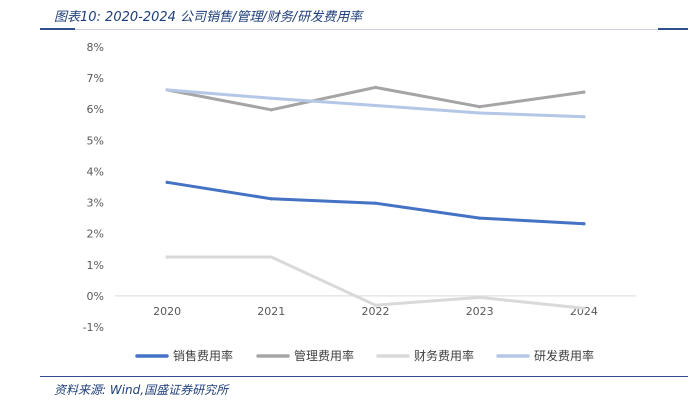 The height and width of the screenshot is (404, 698). Describe the element at coordinates (95, 171) in the screenshot. I see `y-tick-label: 4%` at that location.